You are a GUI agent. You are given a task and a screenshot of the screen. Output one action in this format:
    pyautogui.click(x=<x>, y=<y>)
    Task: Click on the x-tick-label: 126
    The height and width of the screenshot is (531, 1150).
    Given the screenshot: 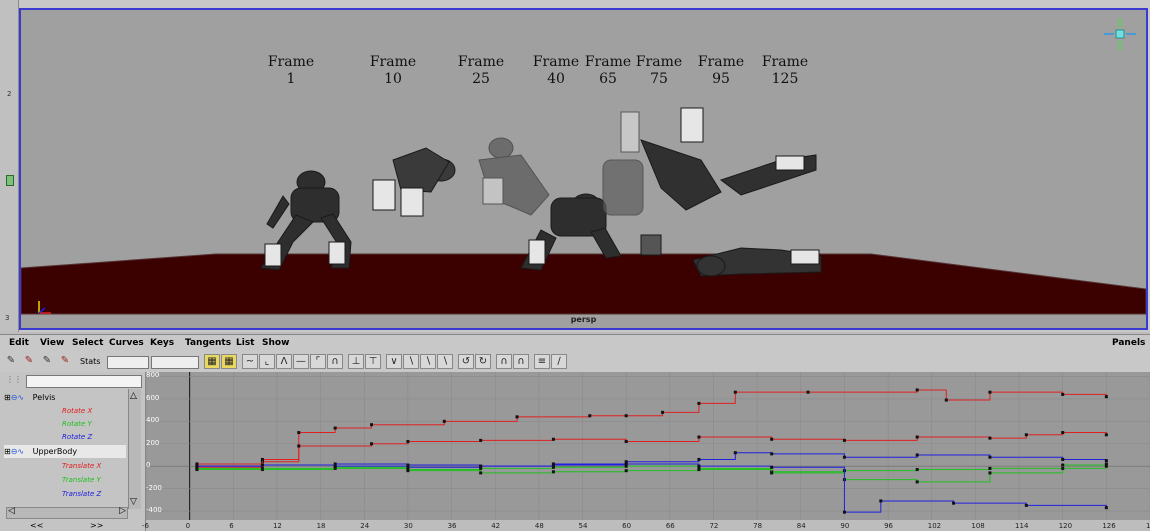 What is the action you would take?
    pyautogui.click(x=1109, y=526)
    